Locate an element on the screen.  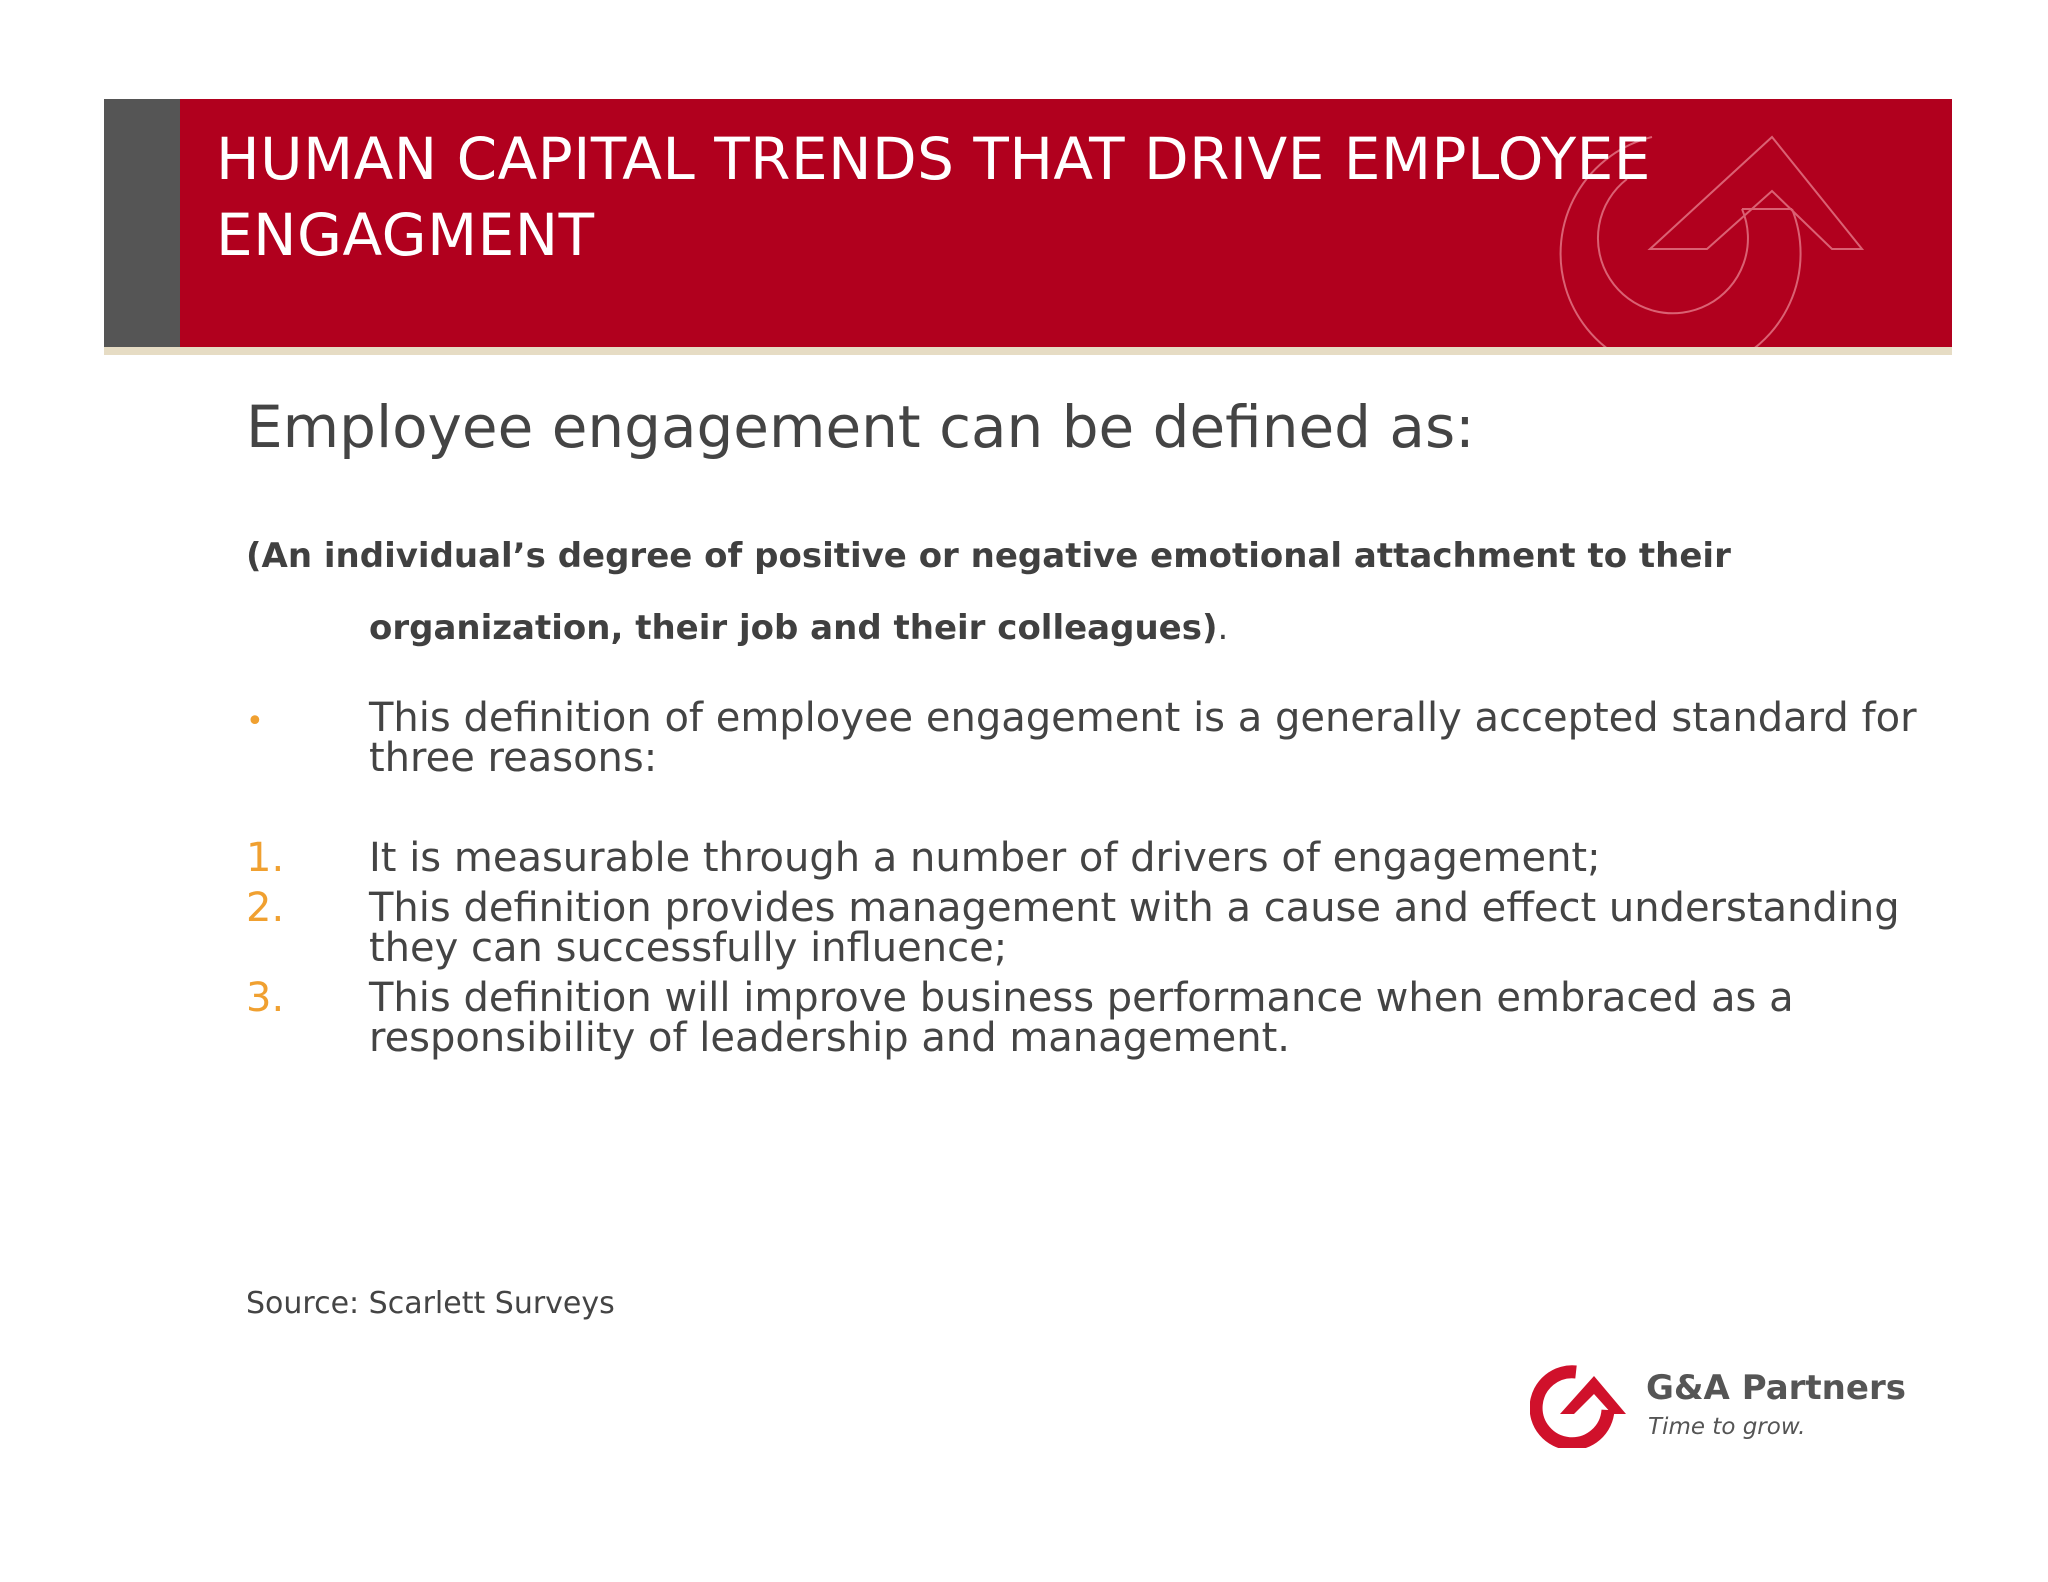
logo-company-name: G&A Partners is located at coordinates (1776, 1388).